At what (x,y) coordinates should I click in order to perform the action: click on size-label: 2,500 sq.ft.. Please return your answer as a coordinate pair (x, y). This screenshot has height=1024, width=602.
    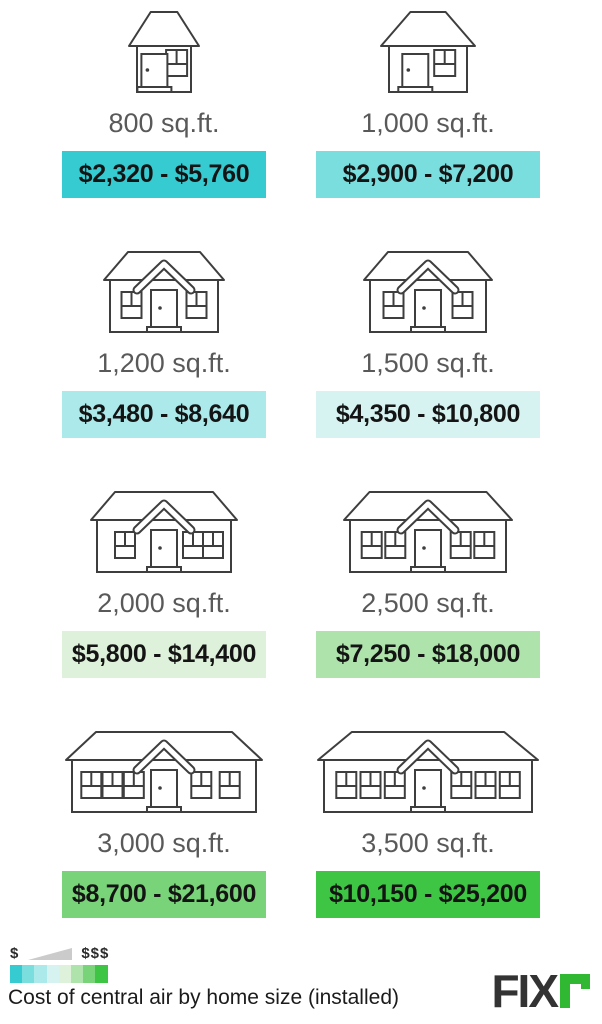
    Looking at the image, I should click on (428, 603).